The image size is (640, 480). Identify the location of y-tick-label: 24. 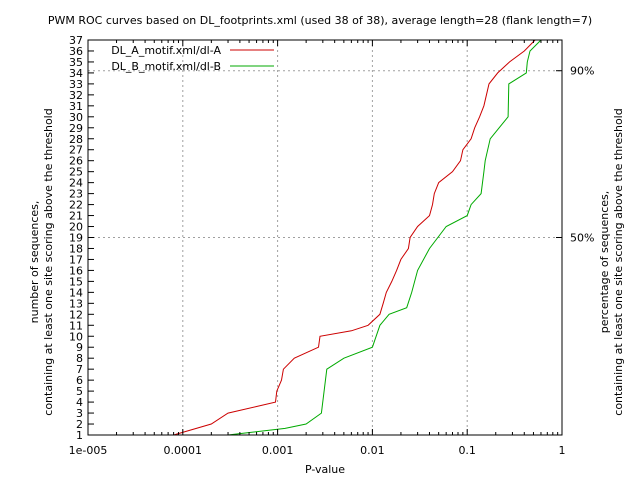
(76, 183).